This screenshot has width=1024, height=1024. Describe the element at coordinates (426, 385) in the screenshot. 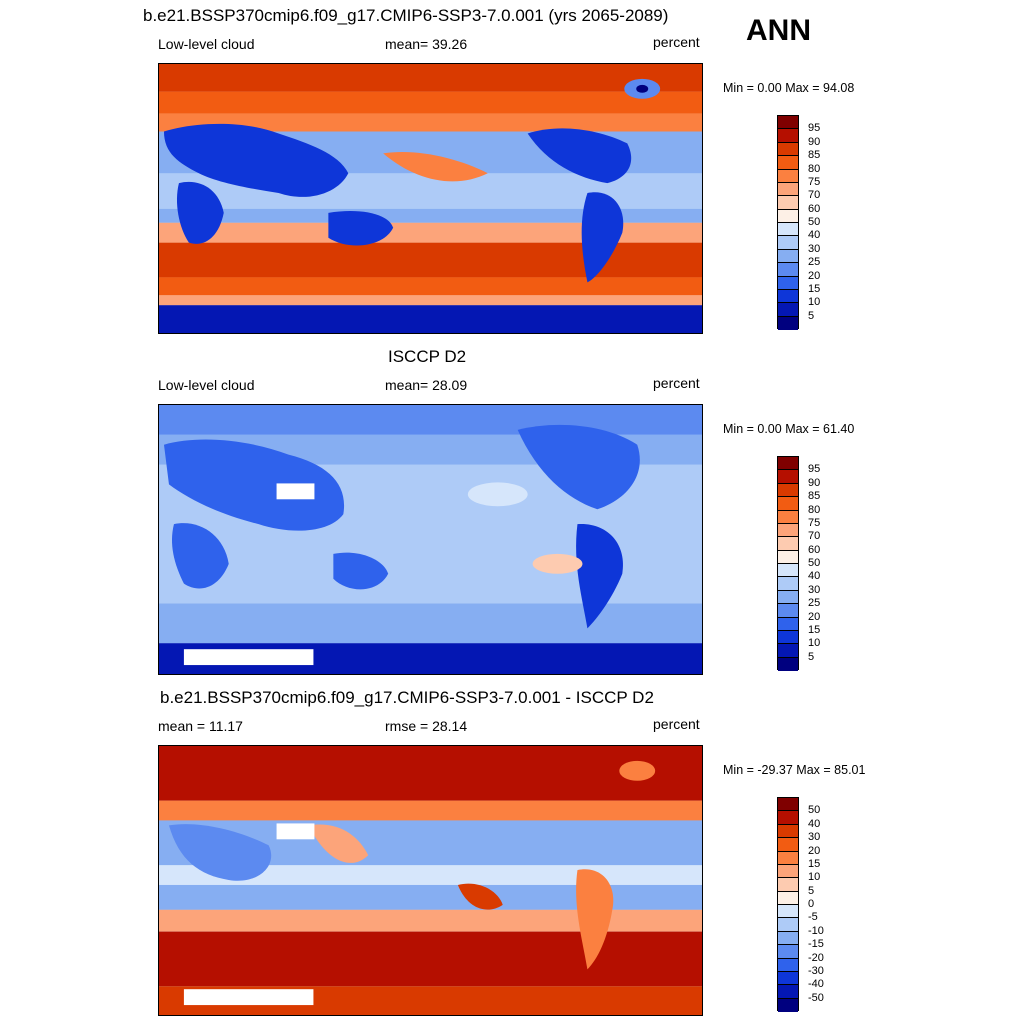

I see `panel2-mean-label: mean= 28.09` at that location.